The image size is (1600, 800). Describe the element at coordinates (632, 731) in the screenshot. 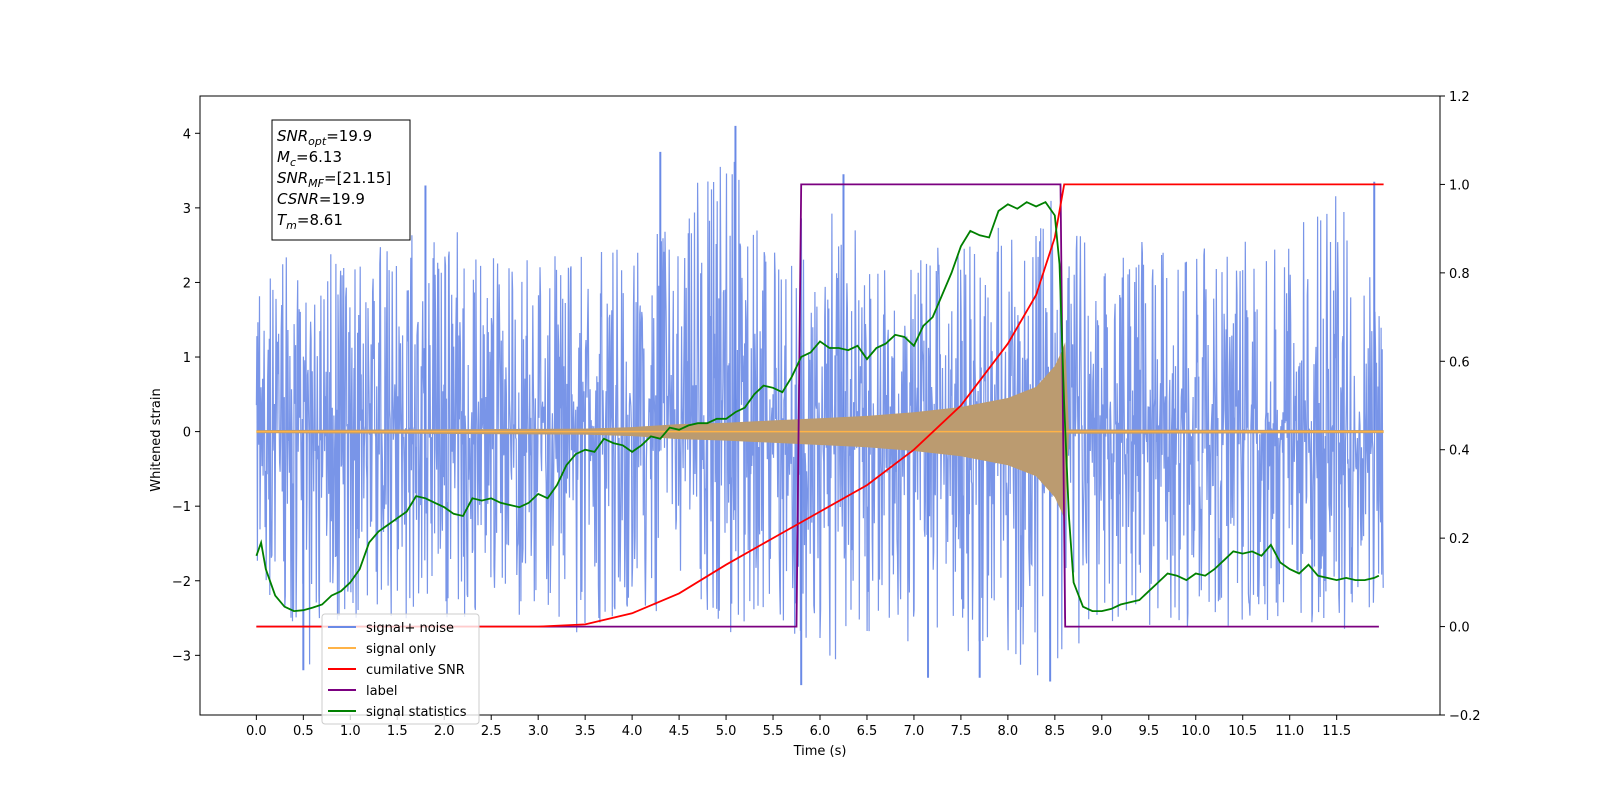

I see `x-tick-label: 4.0` at that location.